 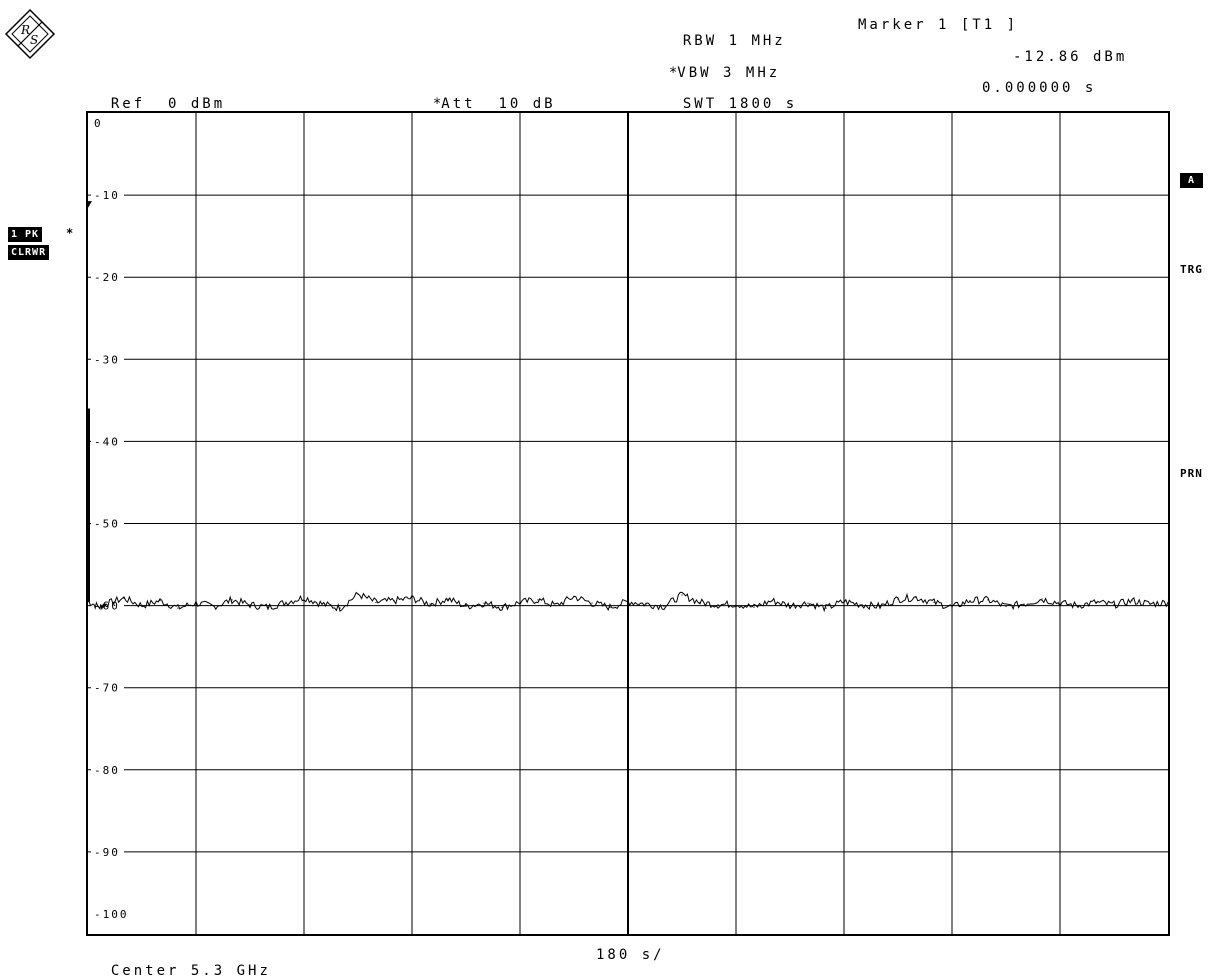 I want to click on swt-readout: SWT 1800 s, so click(x=728, y=96).